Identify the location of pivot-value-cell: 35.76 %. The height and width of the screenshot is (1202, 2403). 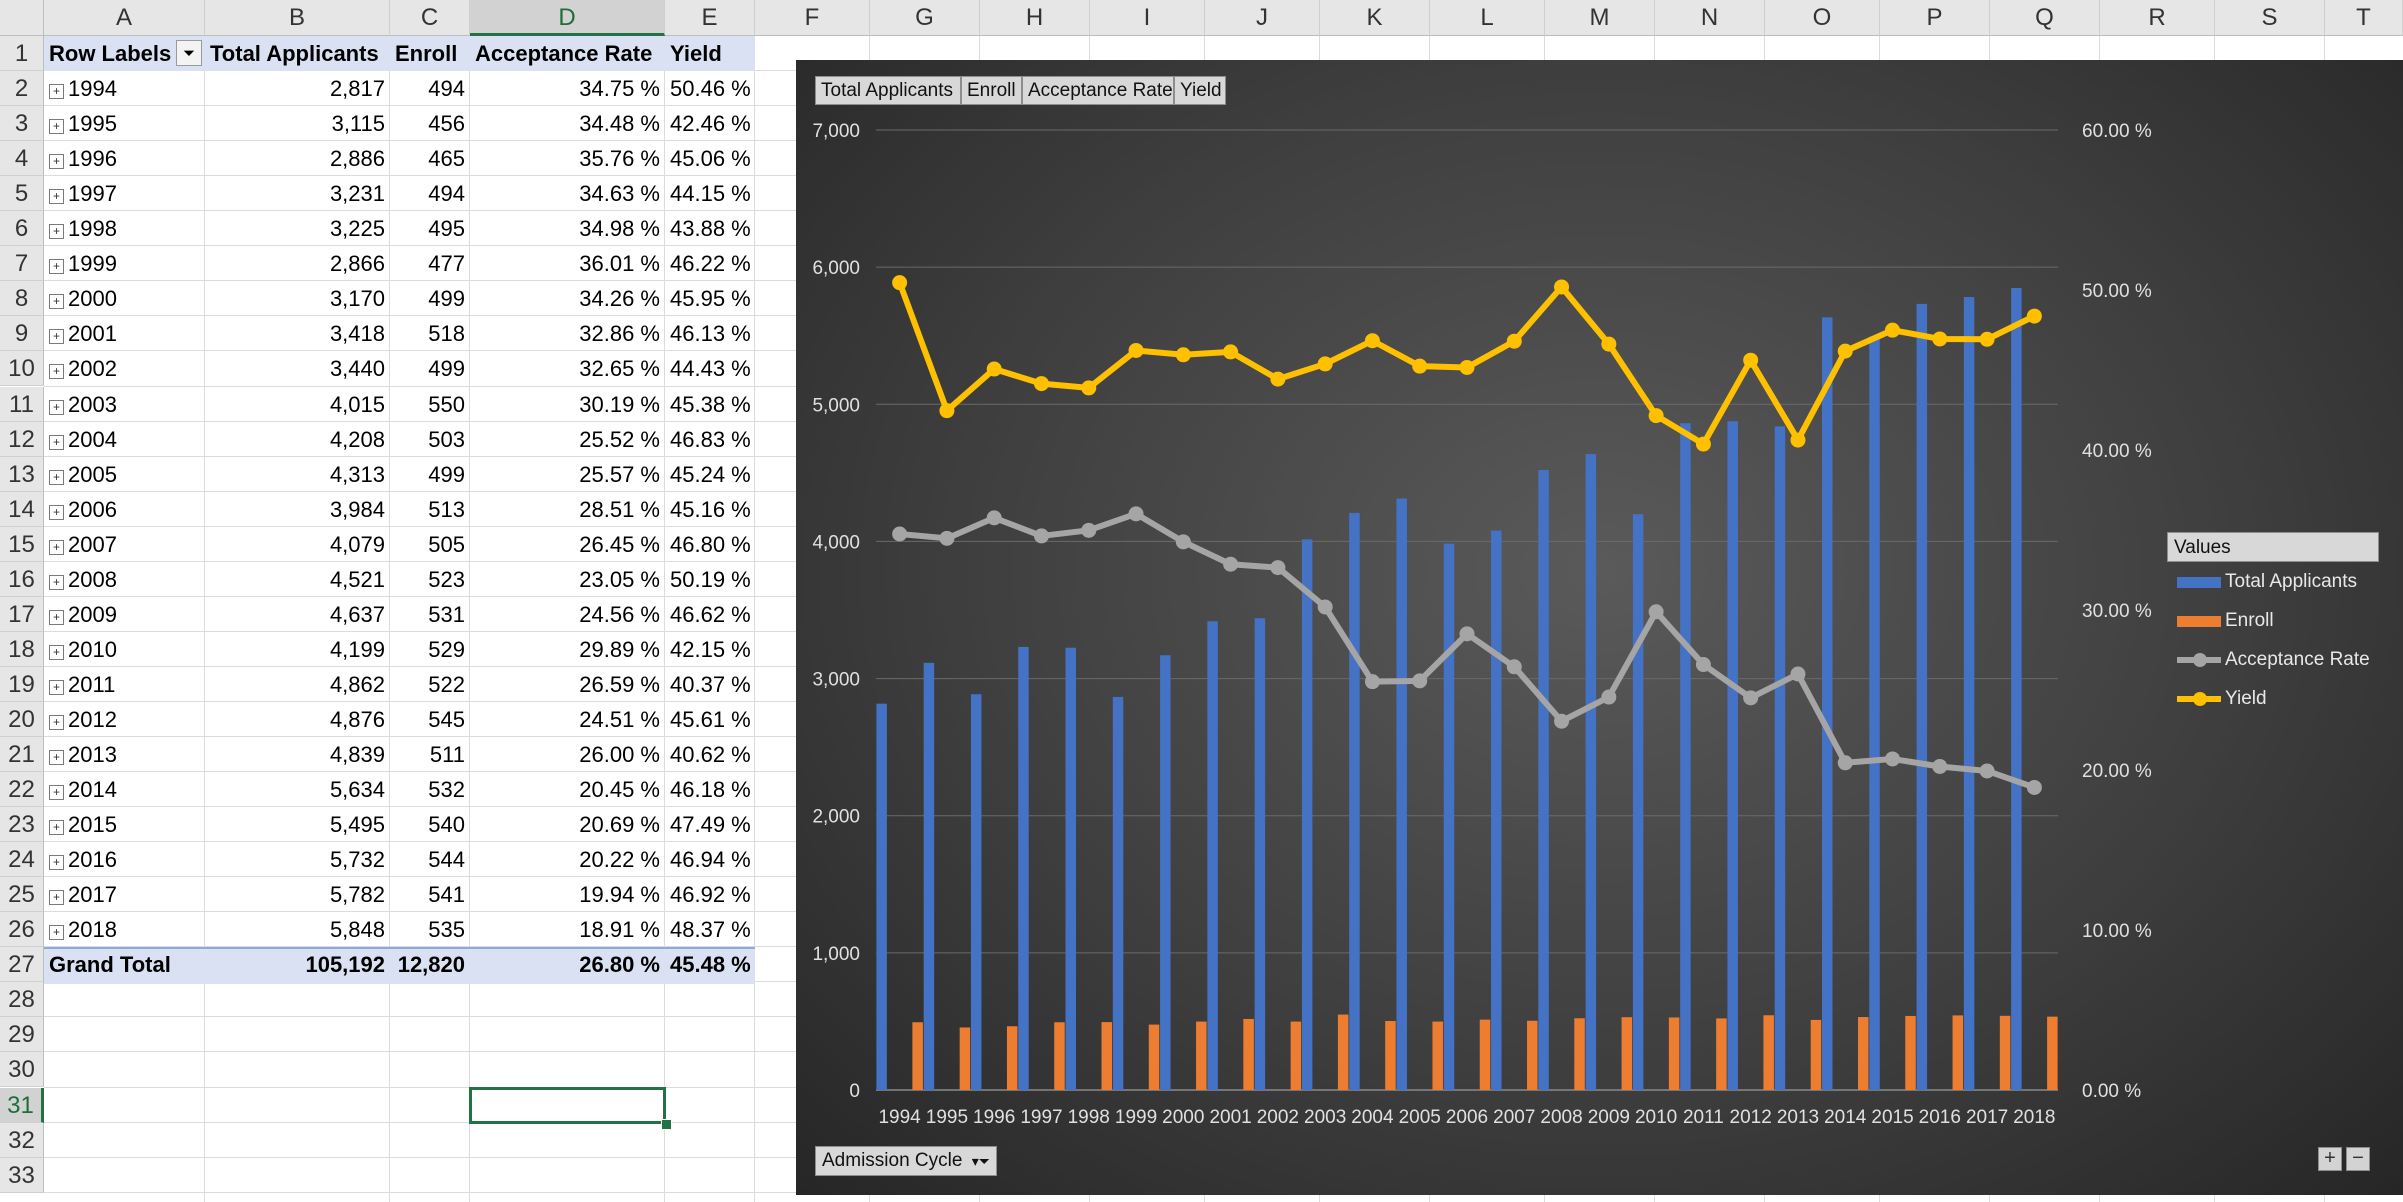
(619, 159).